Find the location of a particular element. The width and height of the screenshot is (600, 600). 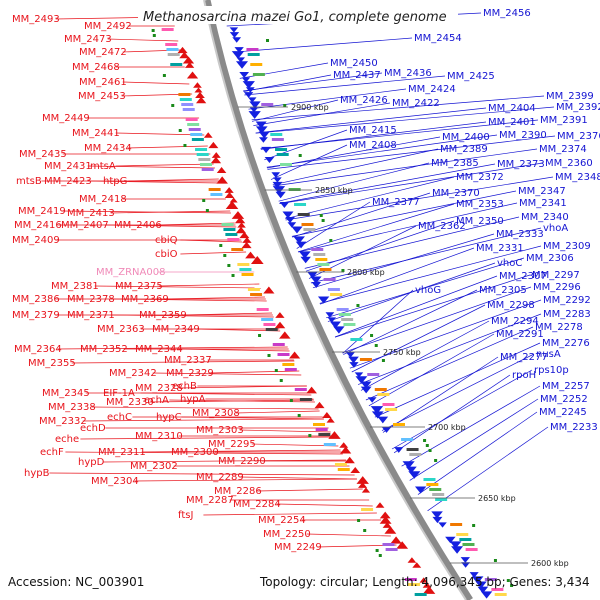

right-gene-label: MM_2400 is located at coordinates (466, 137).